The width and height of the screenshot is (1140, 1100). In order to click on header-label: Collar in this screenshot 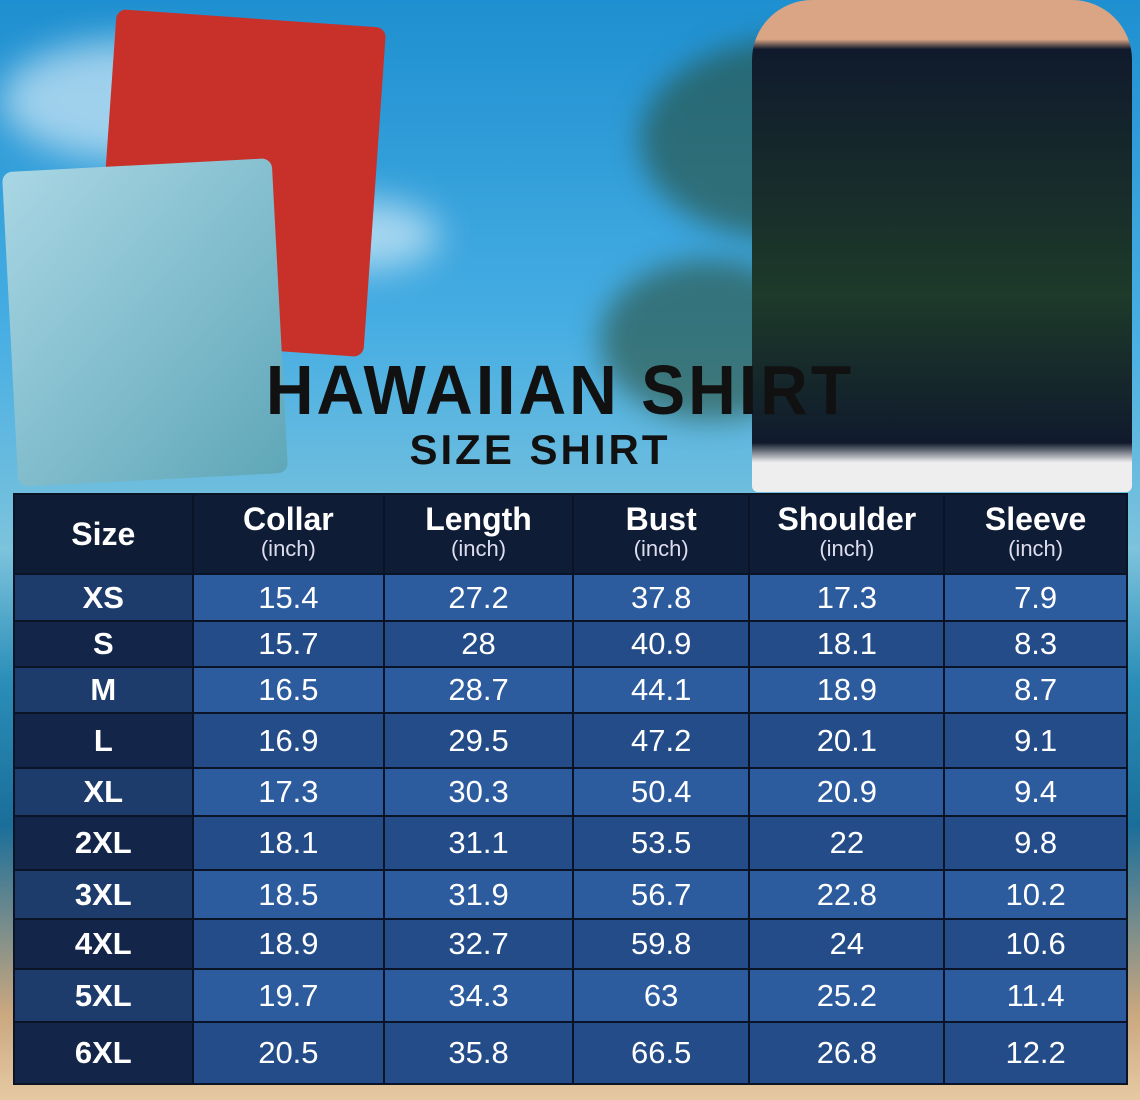, I will do `click(288, 519)`.